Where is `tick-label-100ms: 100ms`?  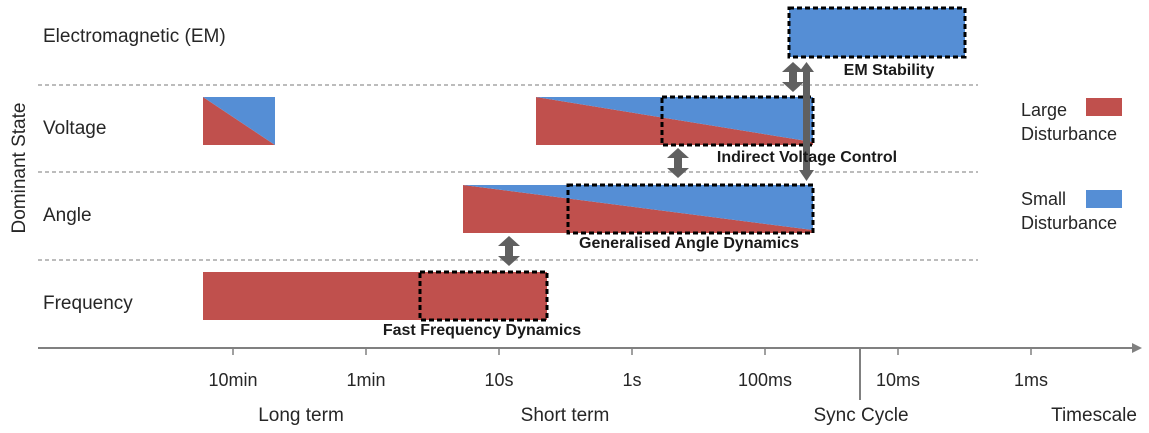
tick-label-100ms: 100ms is located at coordinates (765, 380).